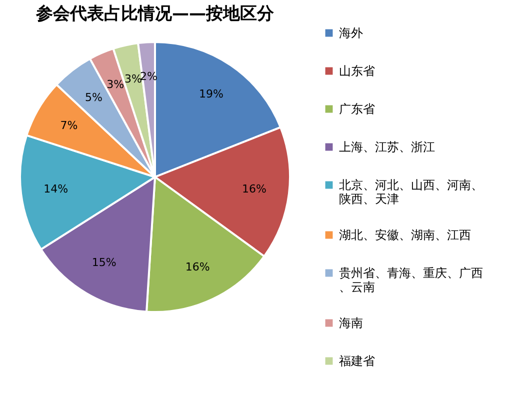 The width and height of the screenshot is (514, 401). Describe the element at coordinates (357, 109) in the screenshot. I see `legend-label: 广东省` at that location.